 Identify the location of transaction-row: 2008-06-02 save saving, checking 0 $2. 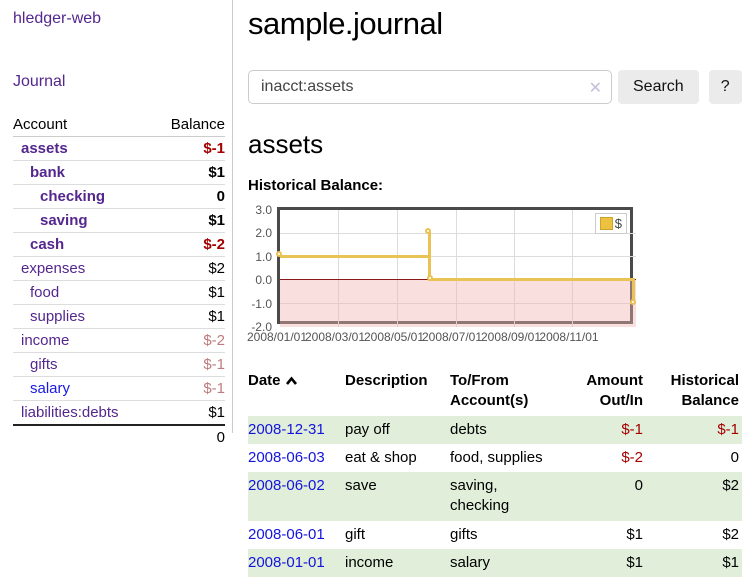
(495, 496).